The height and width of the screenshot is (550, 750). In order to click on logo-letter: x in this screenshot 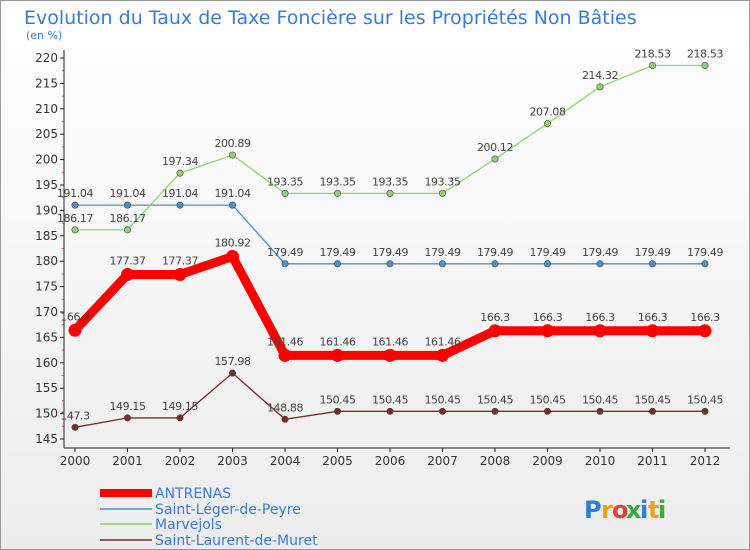, I will do `click(634, 510)`.